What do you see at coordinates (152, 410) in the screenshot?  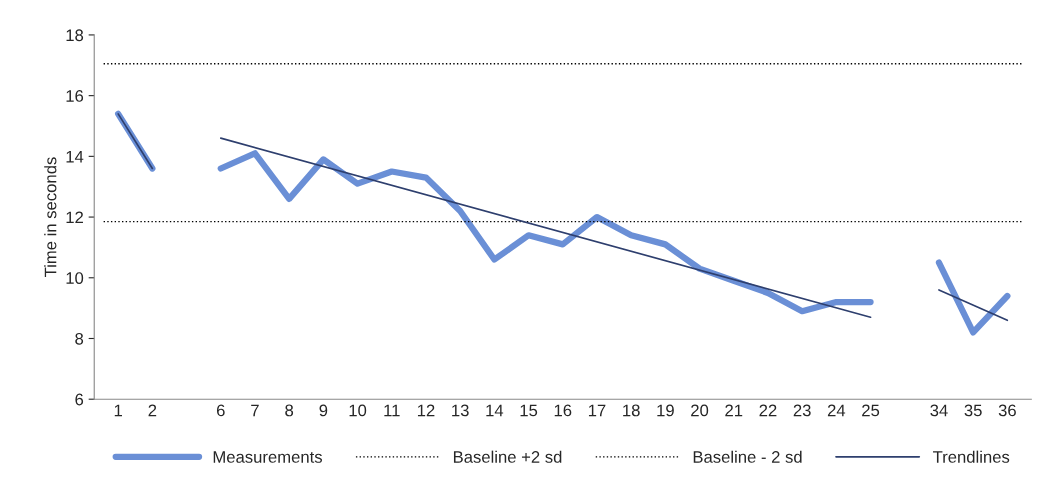 I see `x-tick-label: 2` at bounding box center [152, 410].